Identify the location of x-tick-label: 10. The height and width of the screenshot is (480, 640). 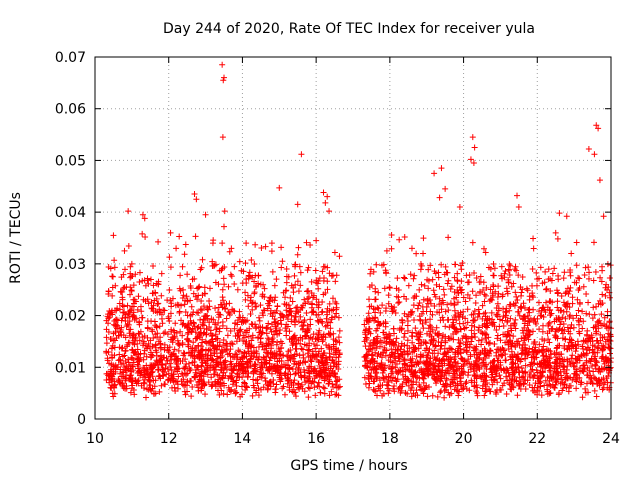
(95, 439).